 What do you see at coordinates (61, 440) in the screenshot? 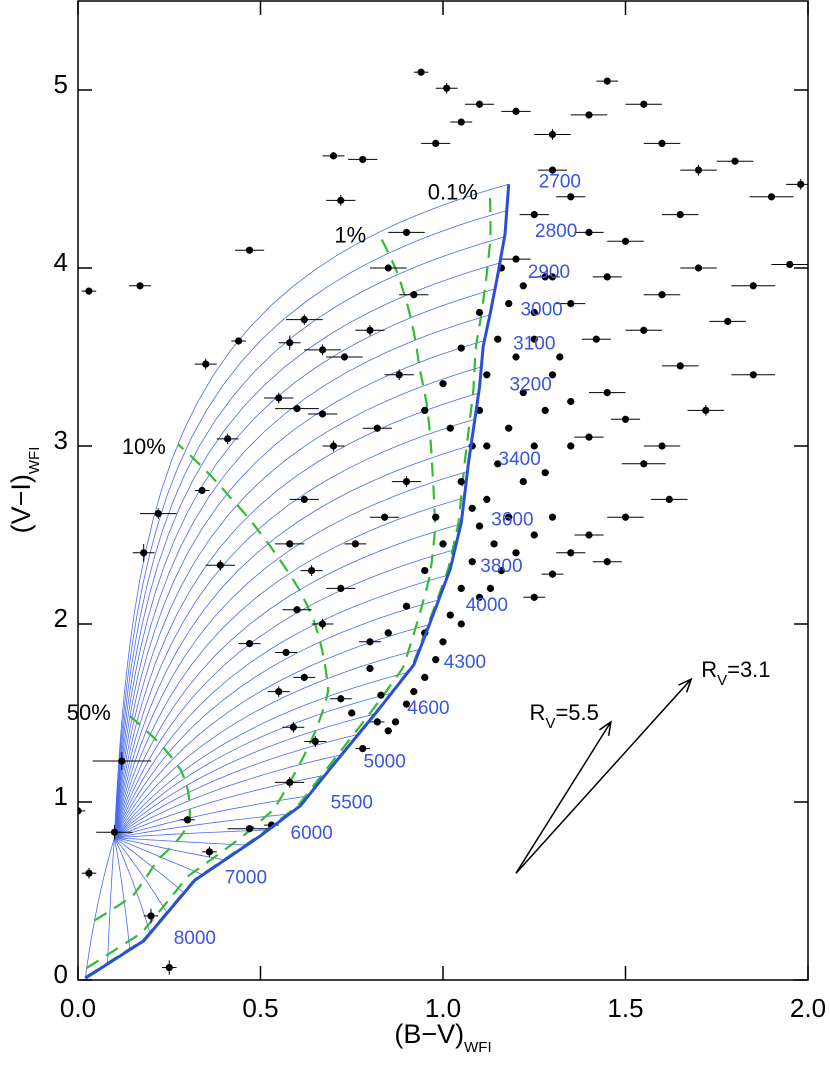
I see `y-tick-label: 3` at bounding box center [61, 440].